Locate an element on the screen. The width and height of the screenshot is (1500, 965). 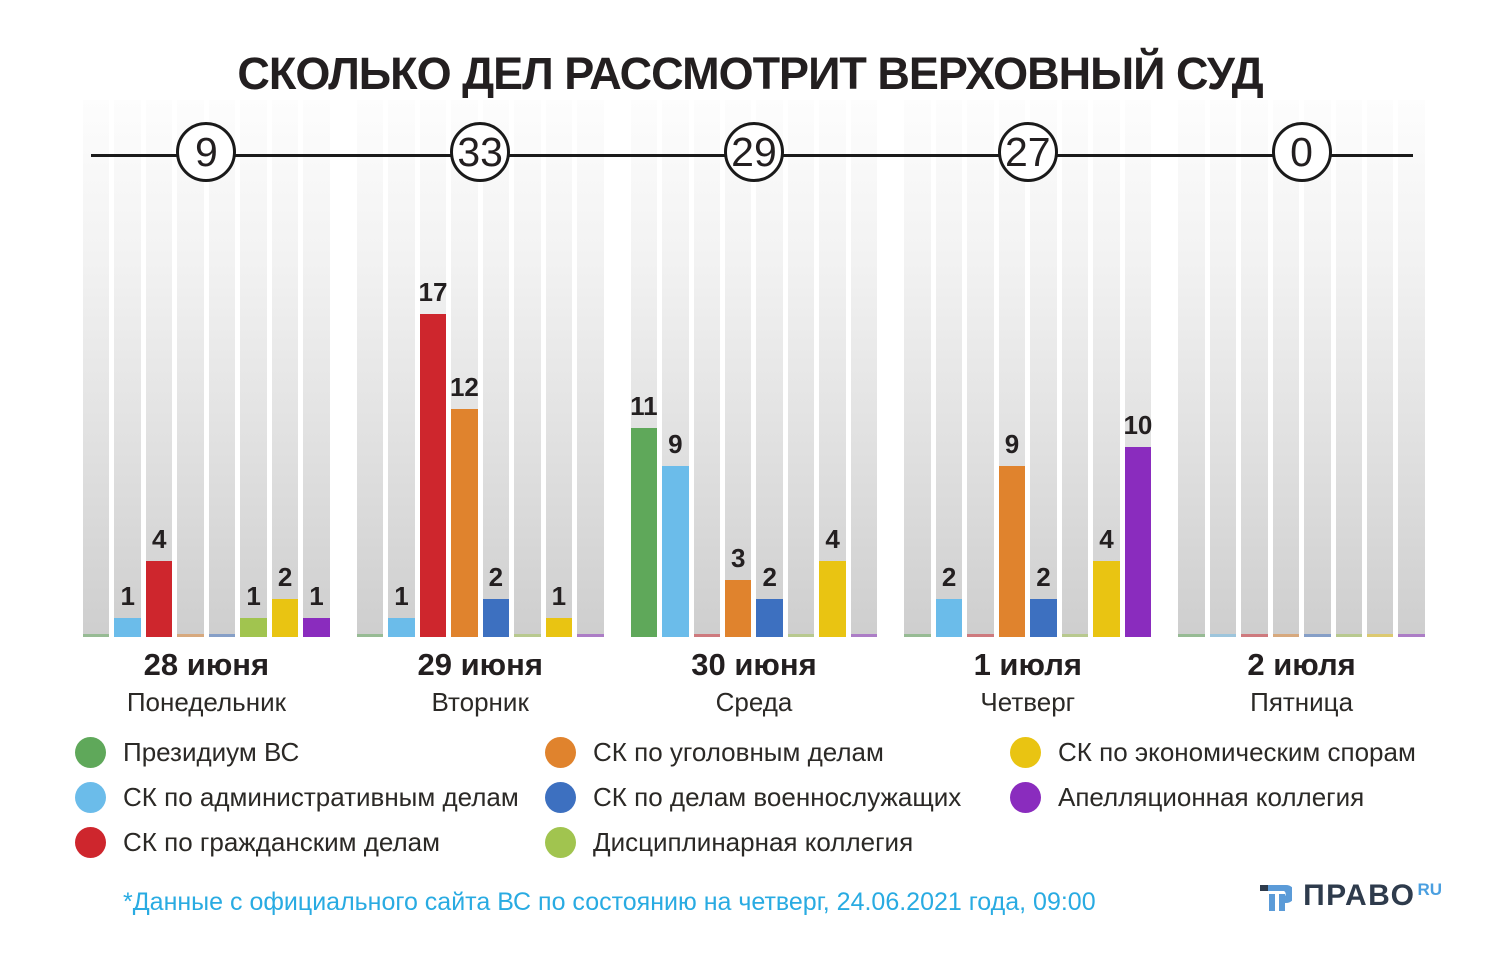
legend-label: Дисциплинарная коллегия is located at coordinates (753, 842).